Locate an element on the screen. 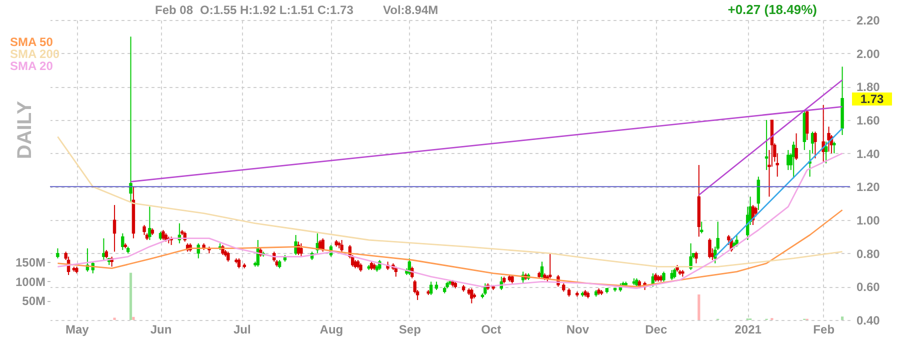  y2-tick-label: 50M is located at coordinates (34, 301).